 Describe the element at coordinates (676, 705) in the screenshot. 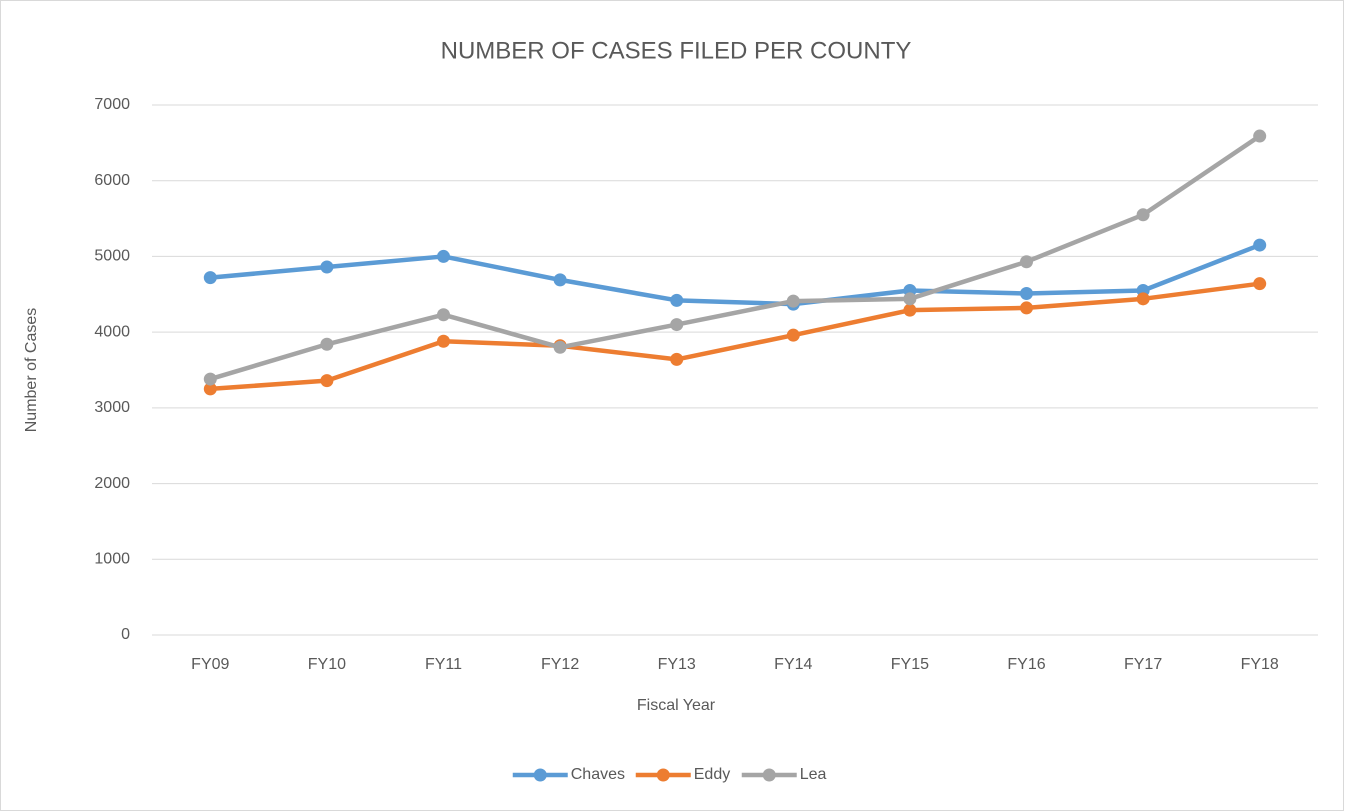

I see `x-axis-label: Fiscal Year` at that location.